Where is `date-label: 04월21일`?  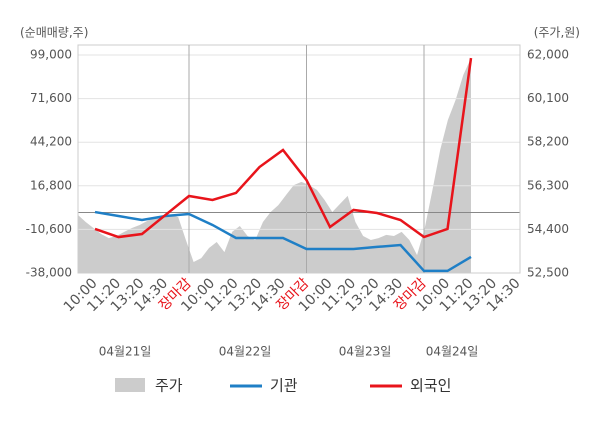
date-label: 04월21일 is located at coordinates (125, 352).